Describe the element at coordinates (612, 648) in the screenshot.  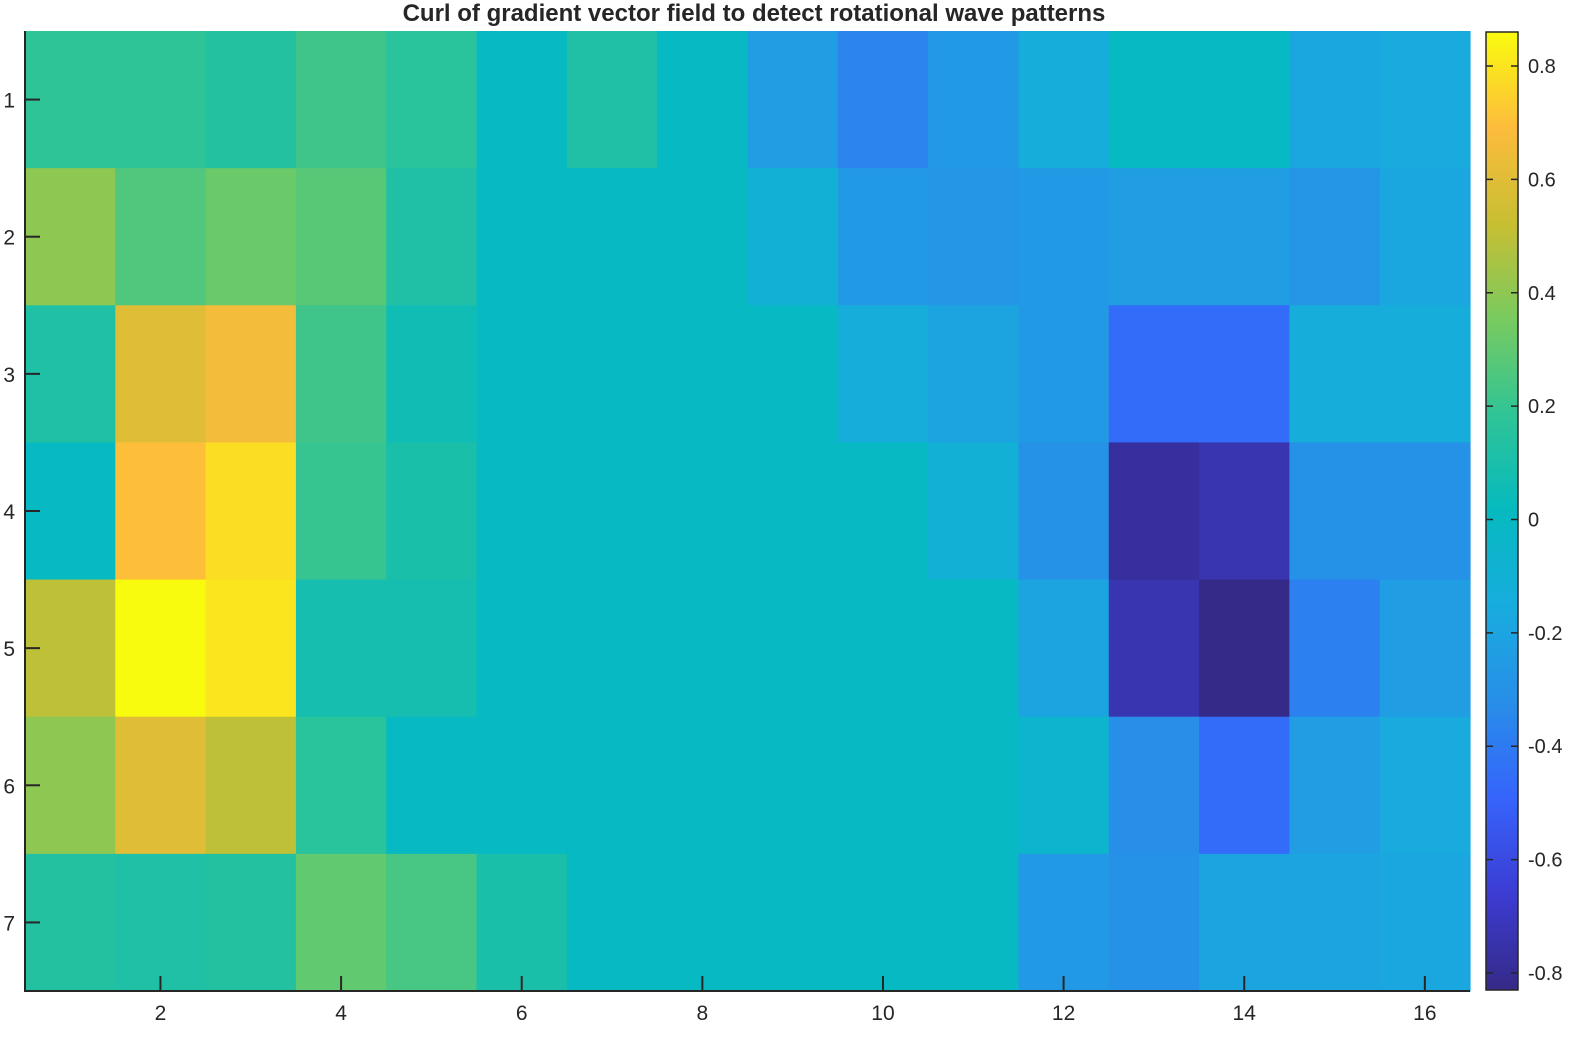
I see `heatmap-cell-r5-c7` at that location.